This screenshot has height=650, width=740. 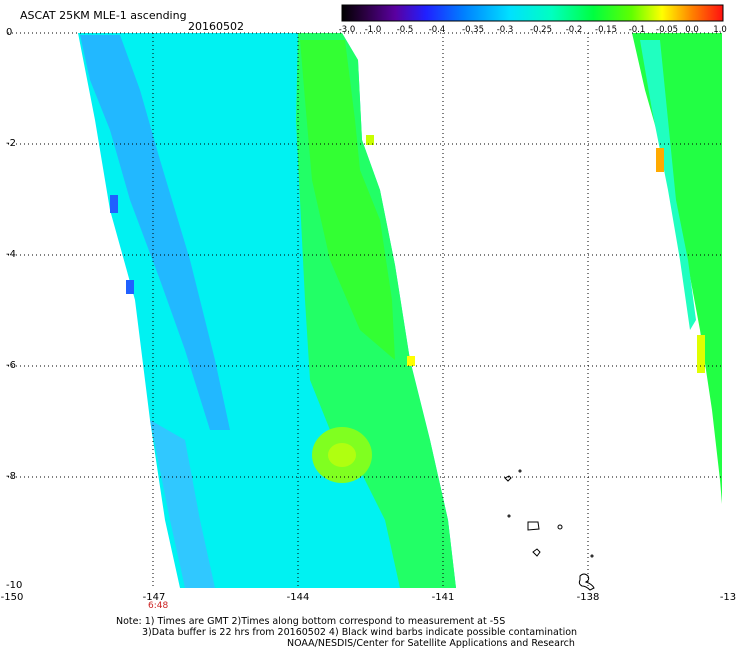 I want to click on colorbar-label: -0.4, so click(x=437, y=30).